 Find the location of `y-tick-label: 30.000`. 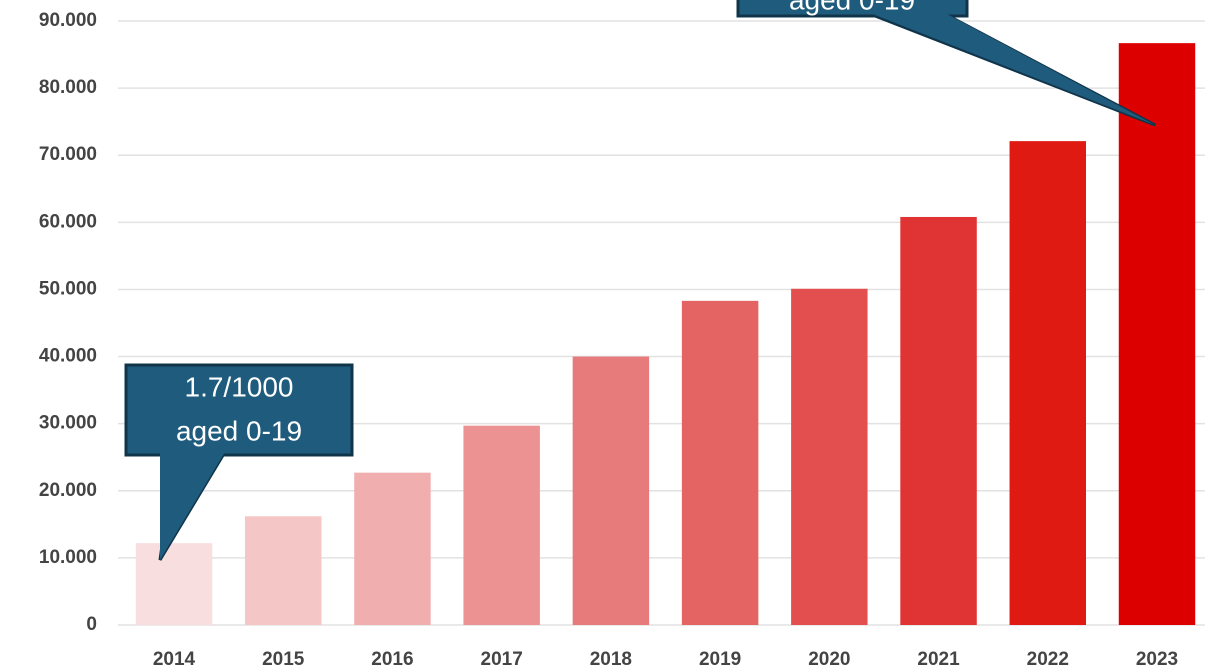

y-tick-label: 30.000 is located at coordinates (68, 423).